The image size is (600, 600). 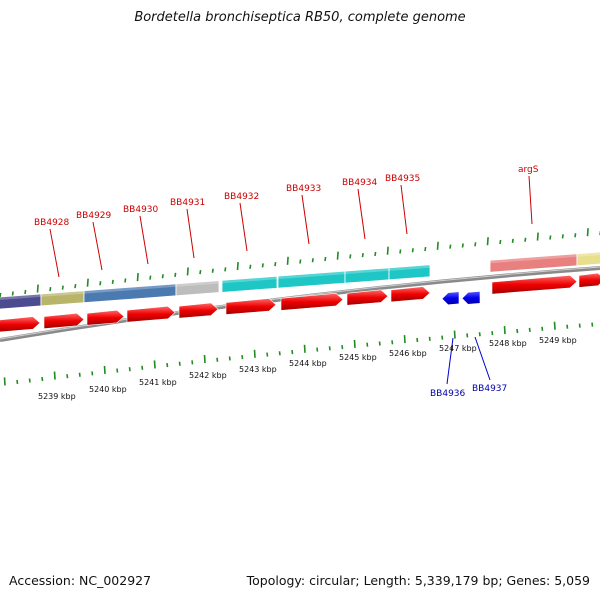 What do you see at coordinates (448, 394) in the screenshot?
I see `reverse-gene-label: BB4936` at bounding box center [448, 394].